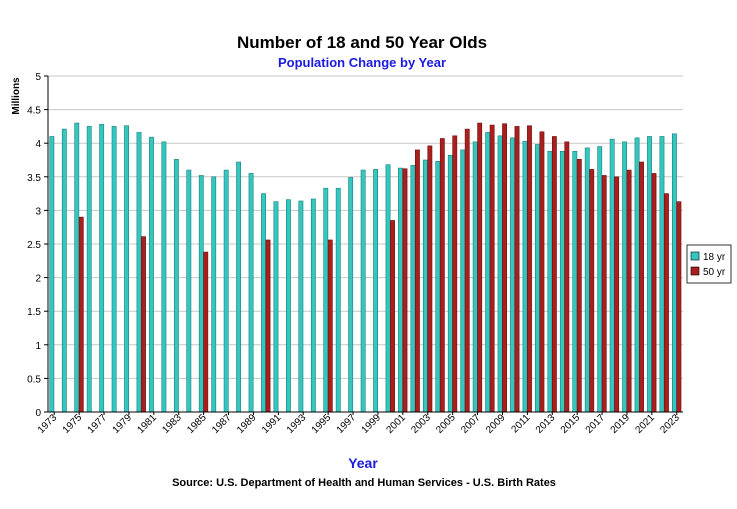  Describe the element at coordinates (326, 300) in the screenshot. I see `bar-18yr-1995` at that location.